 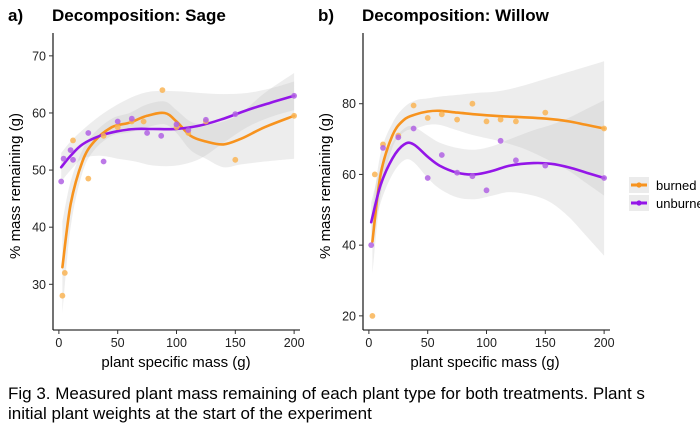 I want to click on panel-letter: a), so click(x=15, y=15).